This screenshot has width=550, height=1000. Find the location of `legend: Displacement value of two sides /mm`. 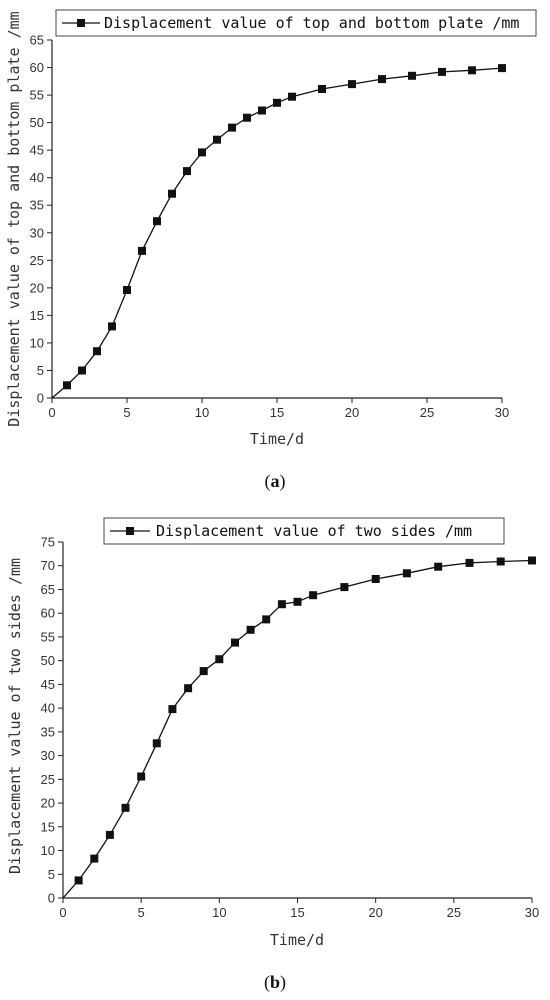

legend: Displacement value of two sides /mm is located at coordinates (304, 531).